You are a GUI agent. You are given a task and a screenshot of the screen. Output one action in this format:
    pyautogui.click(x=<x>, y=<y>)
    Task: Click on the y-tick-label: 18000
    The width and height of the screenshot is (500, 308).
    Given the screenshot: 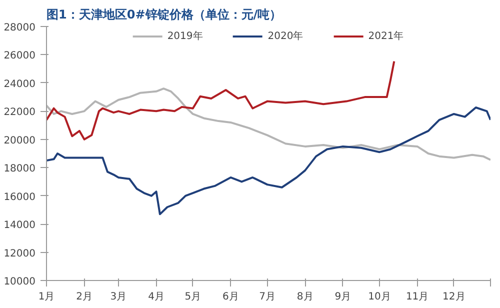 What is the action you would take?
    pyautogui.click(x=20, y=169)
    